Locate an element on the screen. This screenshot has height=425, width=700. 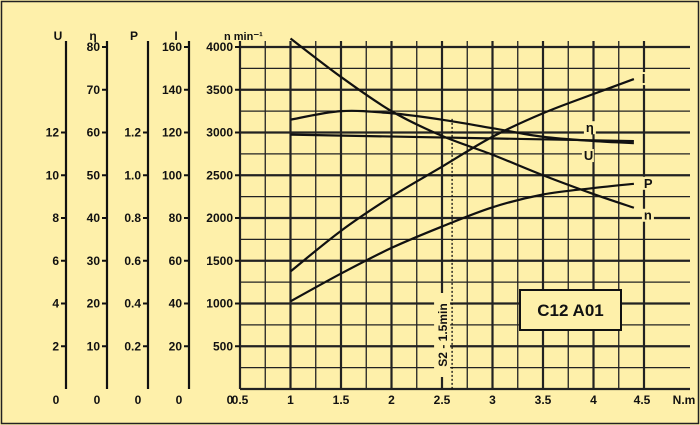
tick-label-eta: 30 is located at coordinates (94, 261).